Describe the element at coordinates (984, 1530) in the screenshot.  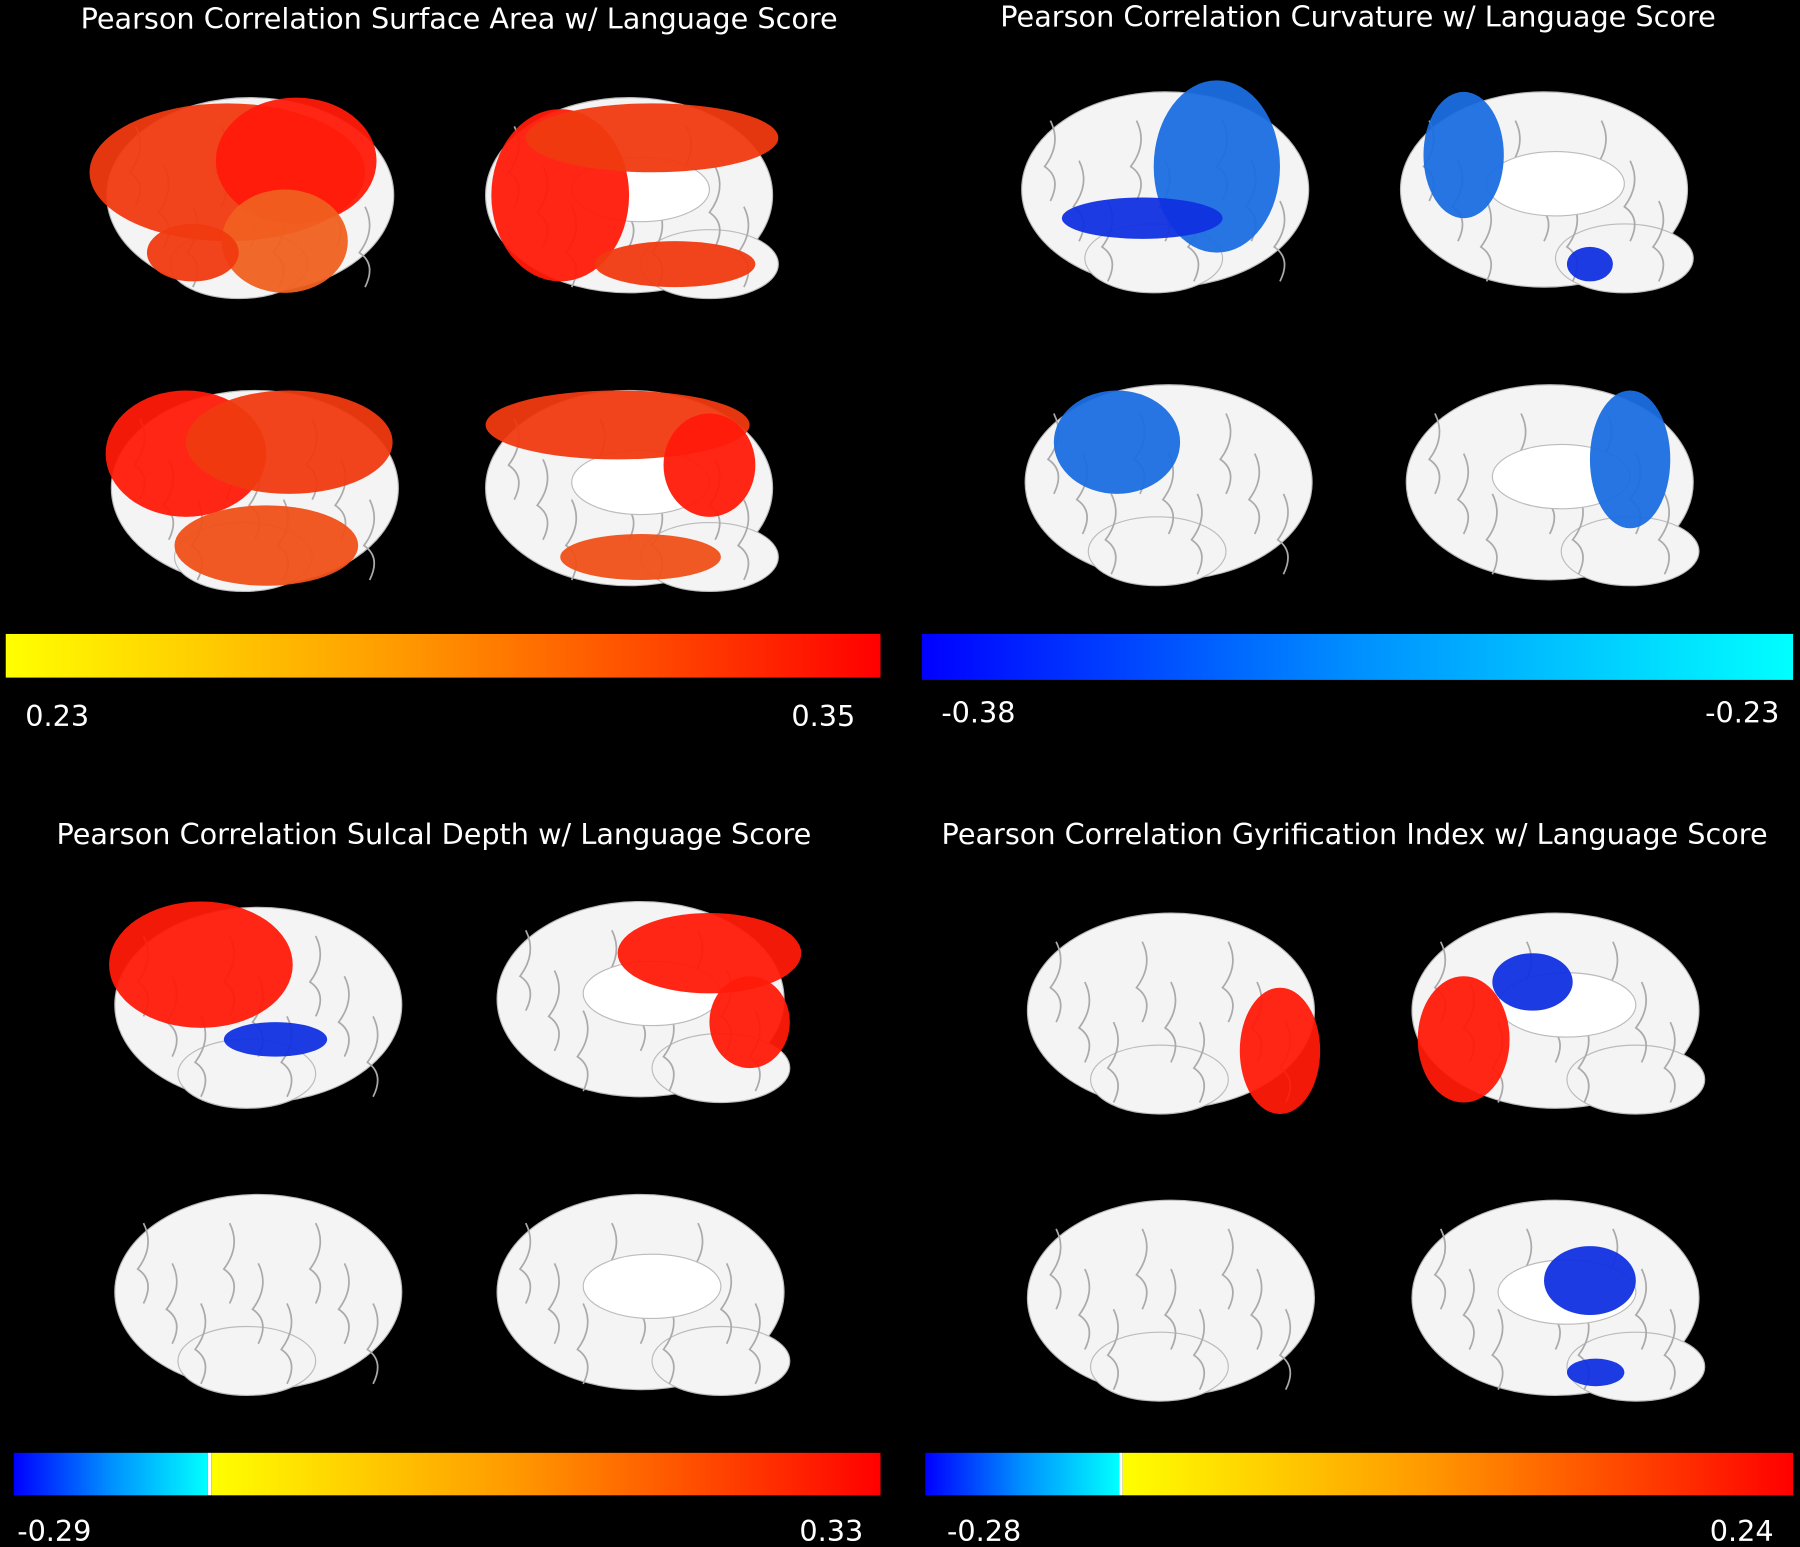
I see `colorbar-min-label: -0.28` at that location.